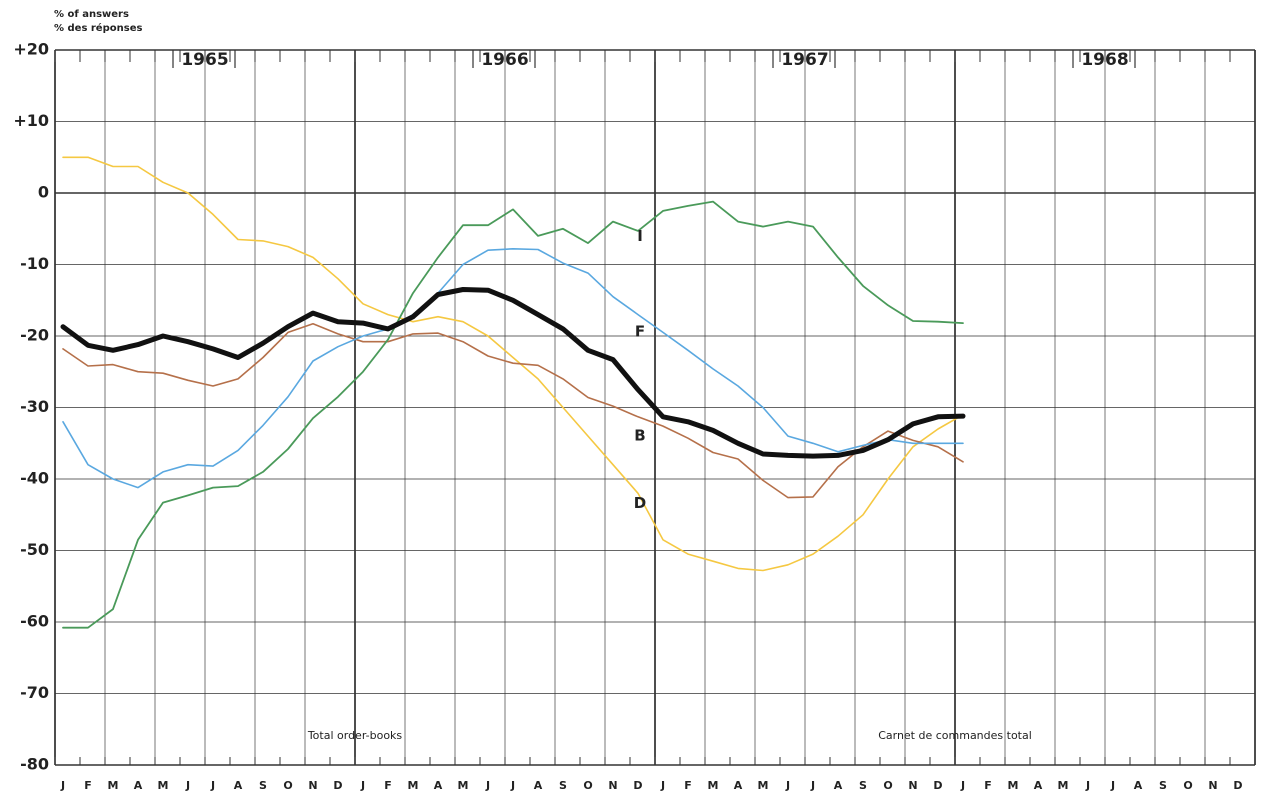  I want to click on series-label: B, so click(639, 435).